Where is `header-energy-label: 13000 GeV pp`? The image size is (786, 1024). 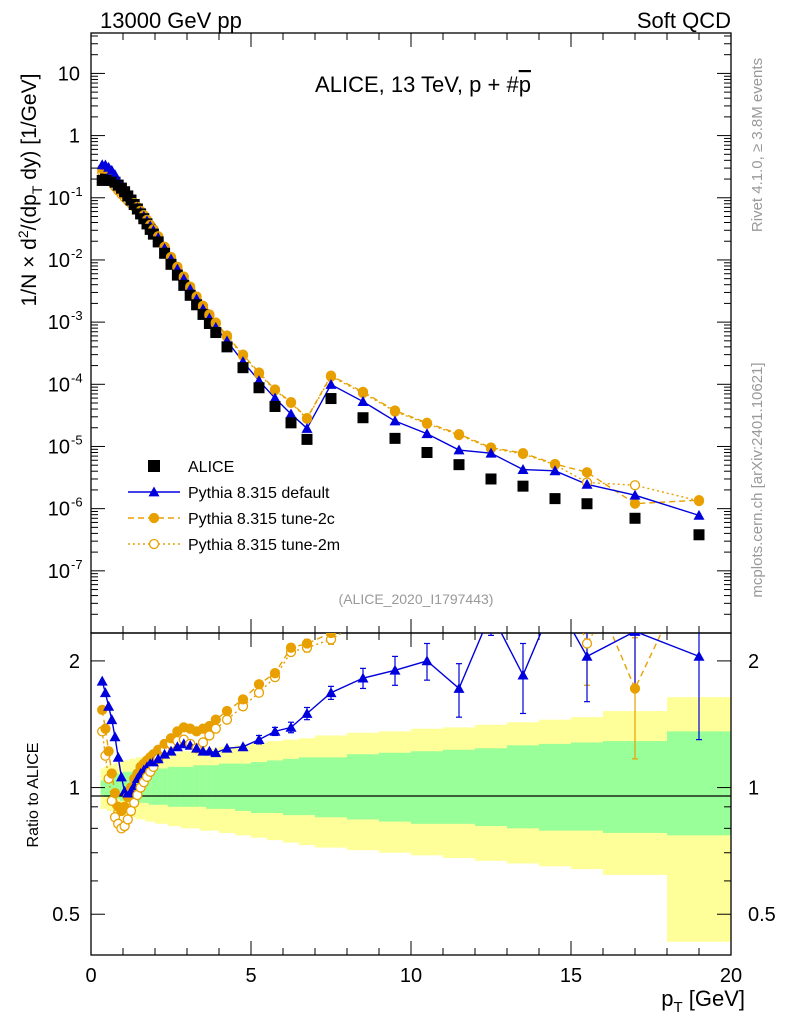
header-energy-label: 13000 GeV pp is located at coordinates (171, 20).